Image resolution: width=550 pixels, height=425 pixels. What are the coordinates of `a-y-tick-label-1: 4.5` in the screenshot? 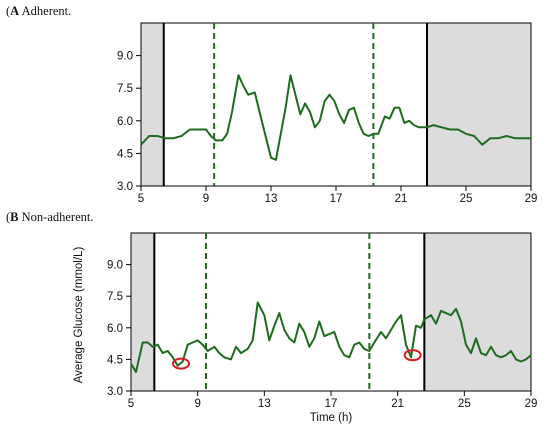 It's located at (125, 154).